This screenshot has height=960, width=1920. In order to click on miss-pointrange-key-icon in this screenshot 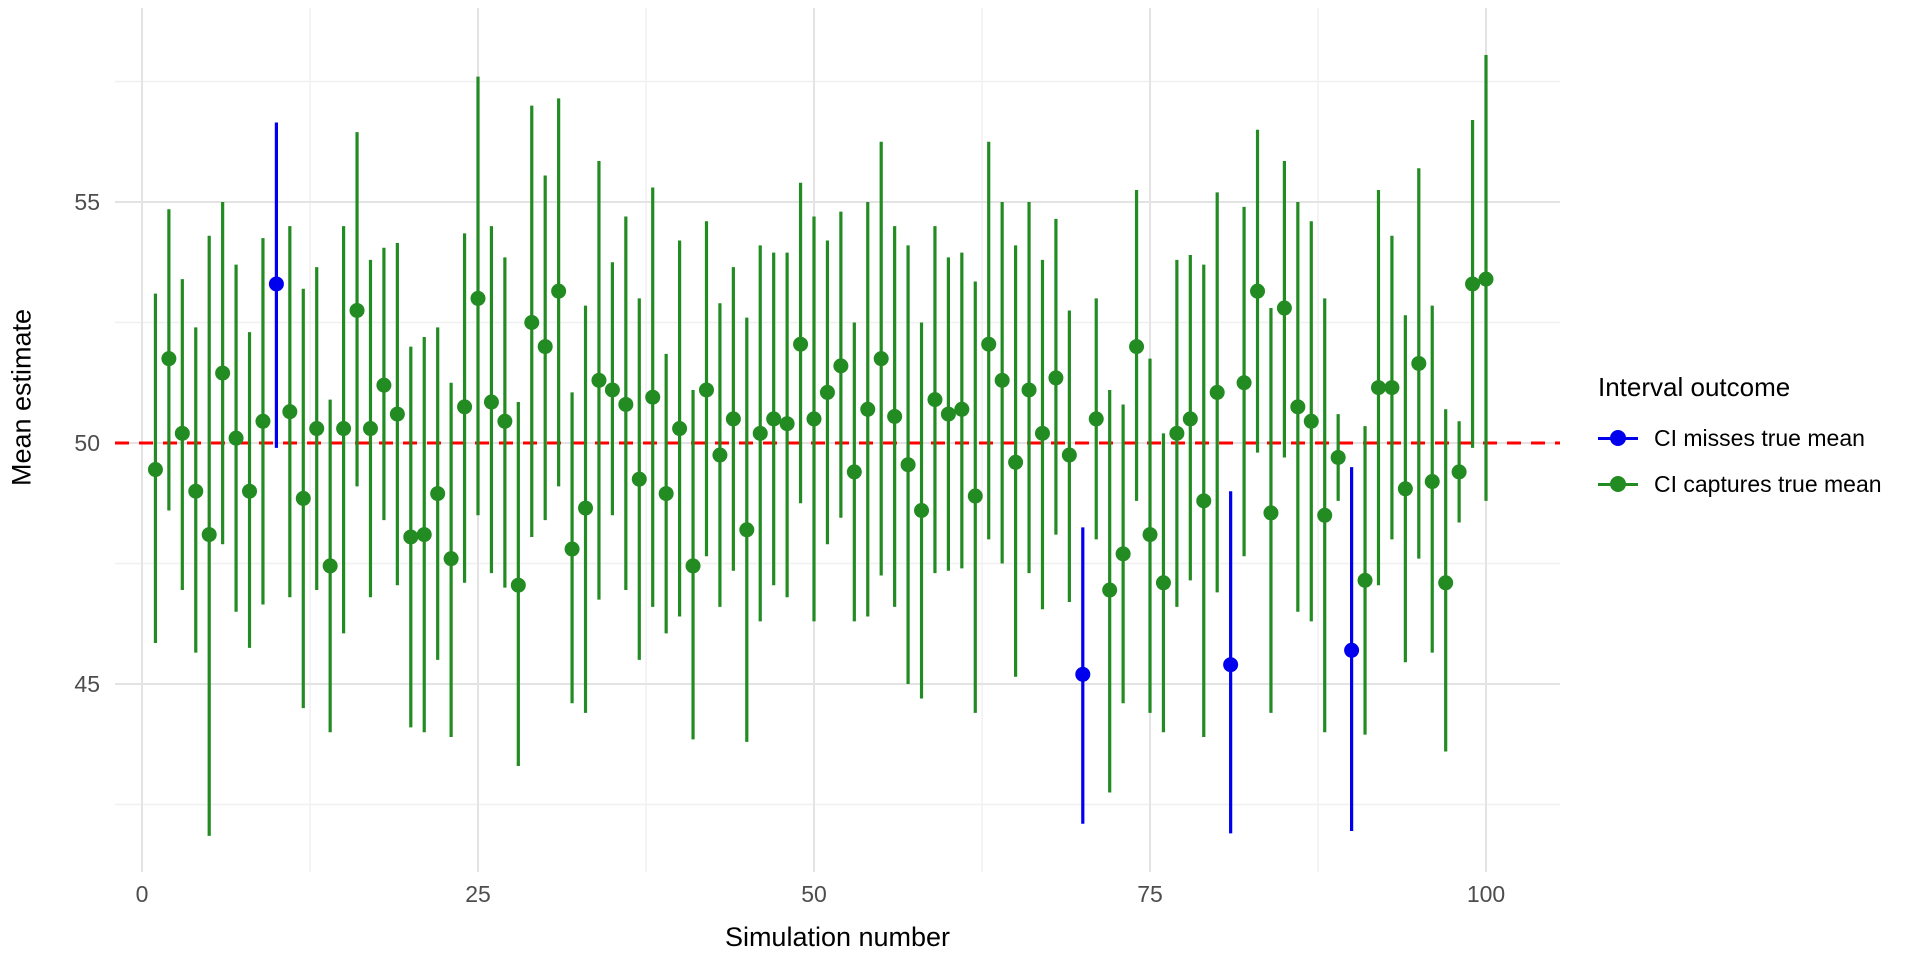, I will do `click(1618, 438)`.